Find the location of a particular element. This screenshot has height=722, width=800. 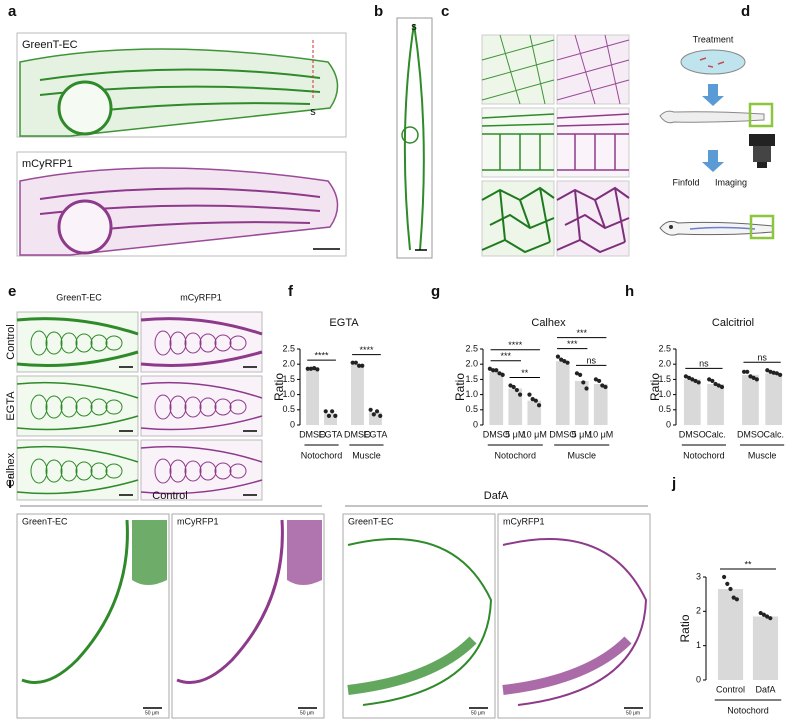

panel-letter: j is located at coordinates (673, 483).